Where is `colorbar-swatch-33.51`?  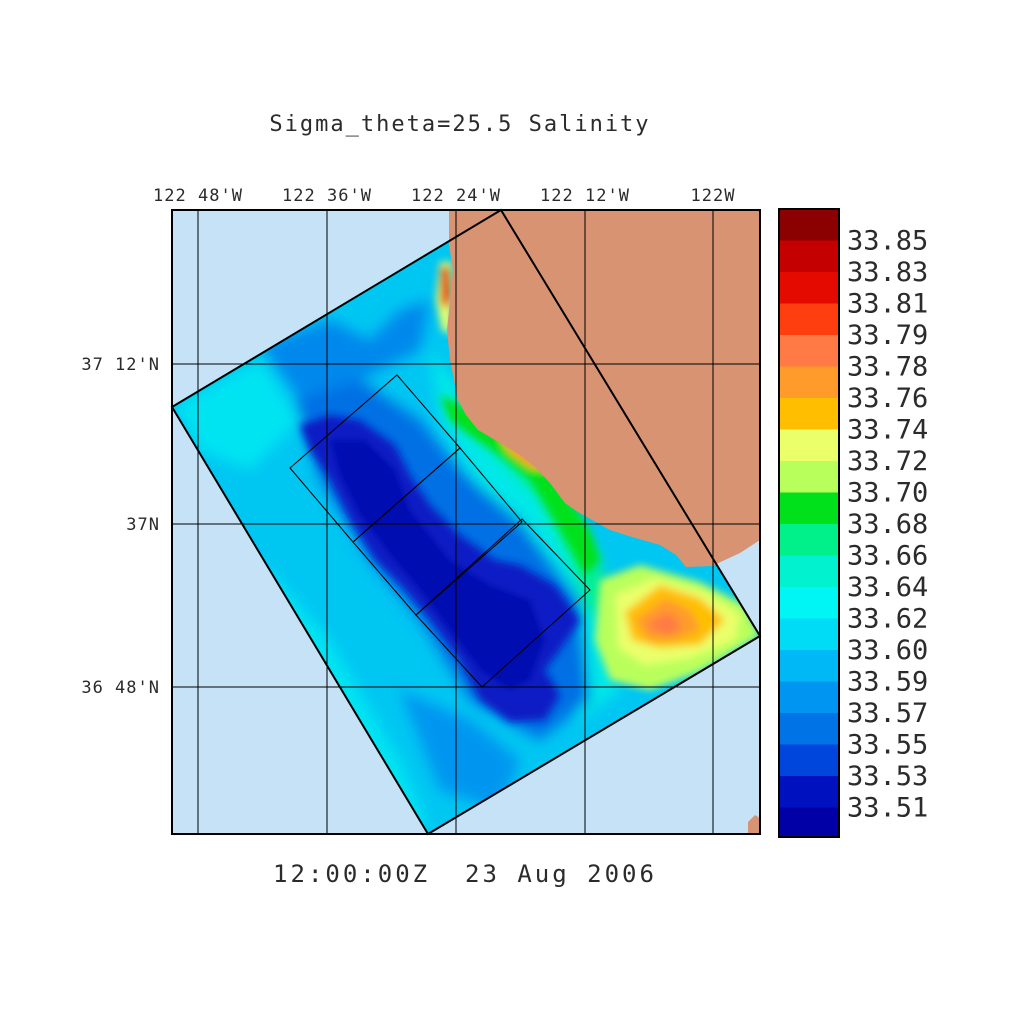
colorbar-swatch-33.51 is located at coordinates (809, 792).